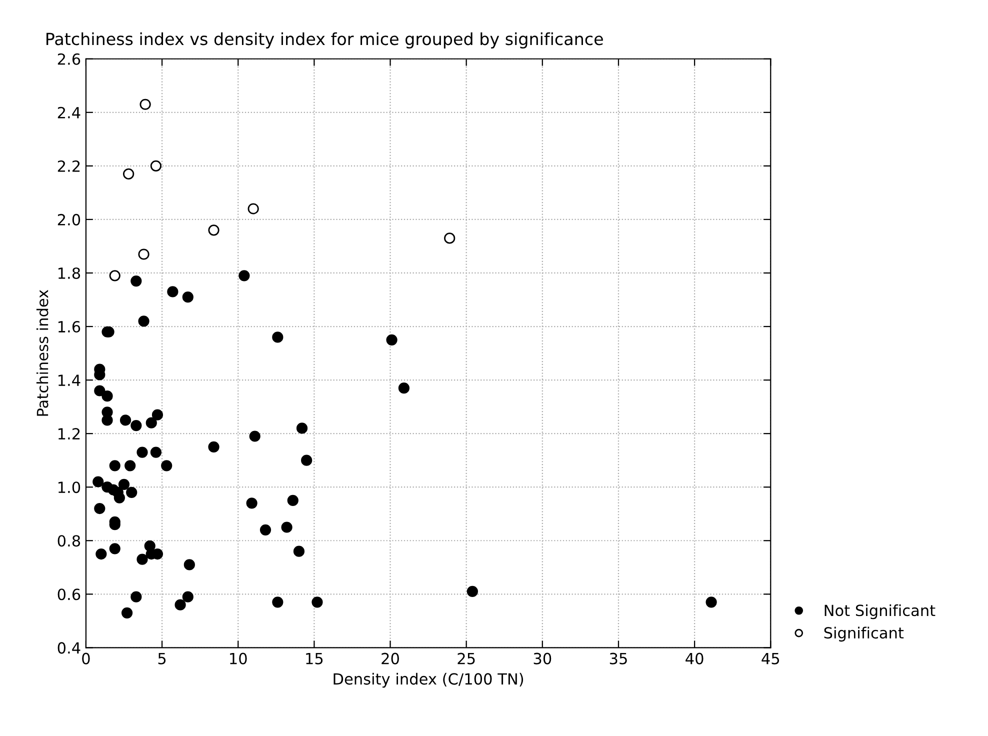  I want to click on y-tick-label: 2.4, so click(69, 112).